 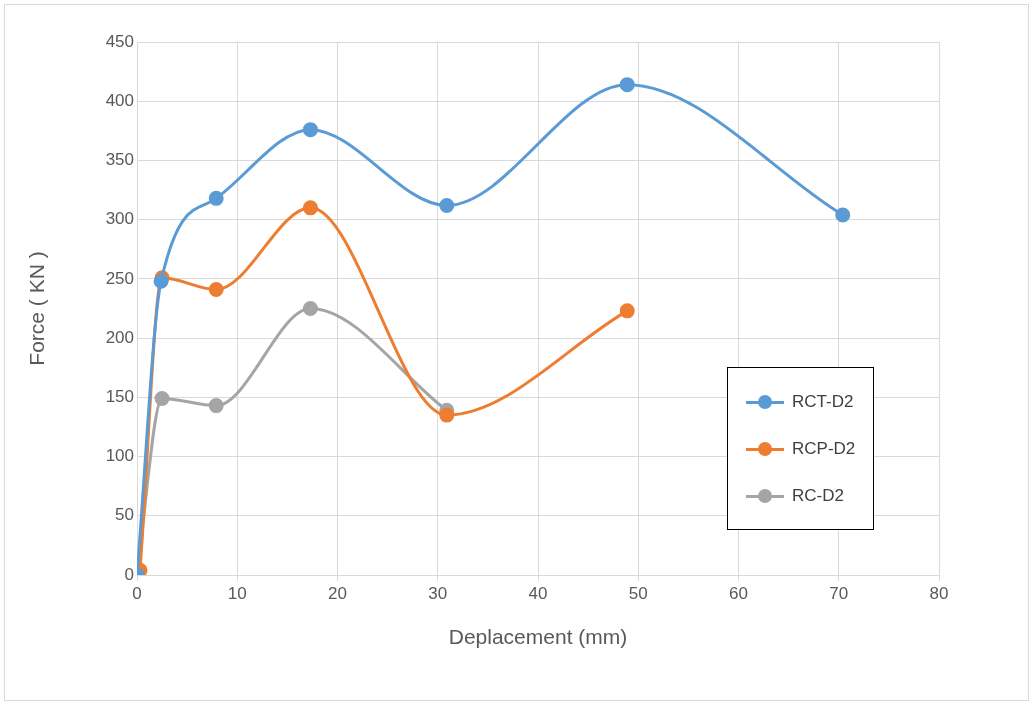 What do you see at coordinates (538, 593) in the screenshot?
I see `x-tick-label: 40` at bounding box center [538, 593].